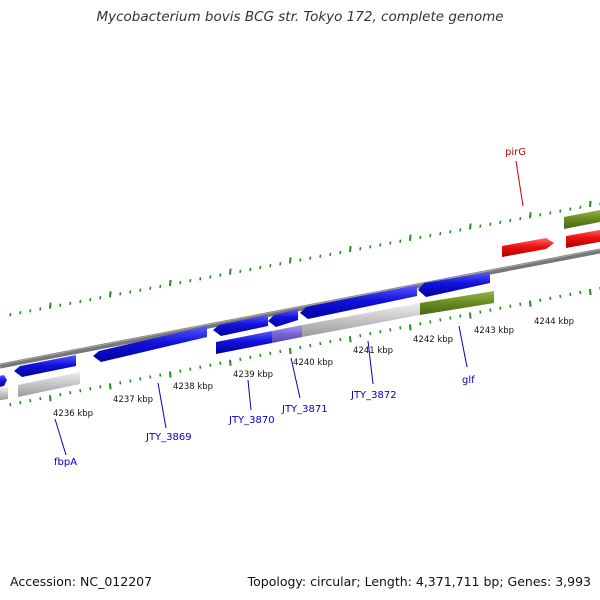 The image size is (600, 600). Describe the element at coordinates (515, 152) in the screenshot. I see `gene-label-pirg: pirG` at that location.